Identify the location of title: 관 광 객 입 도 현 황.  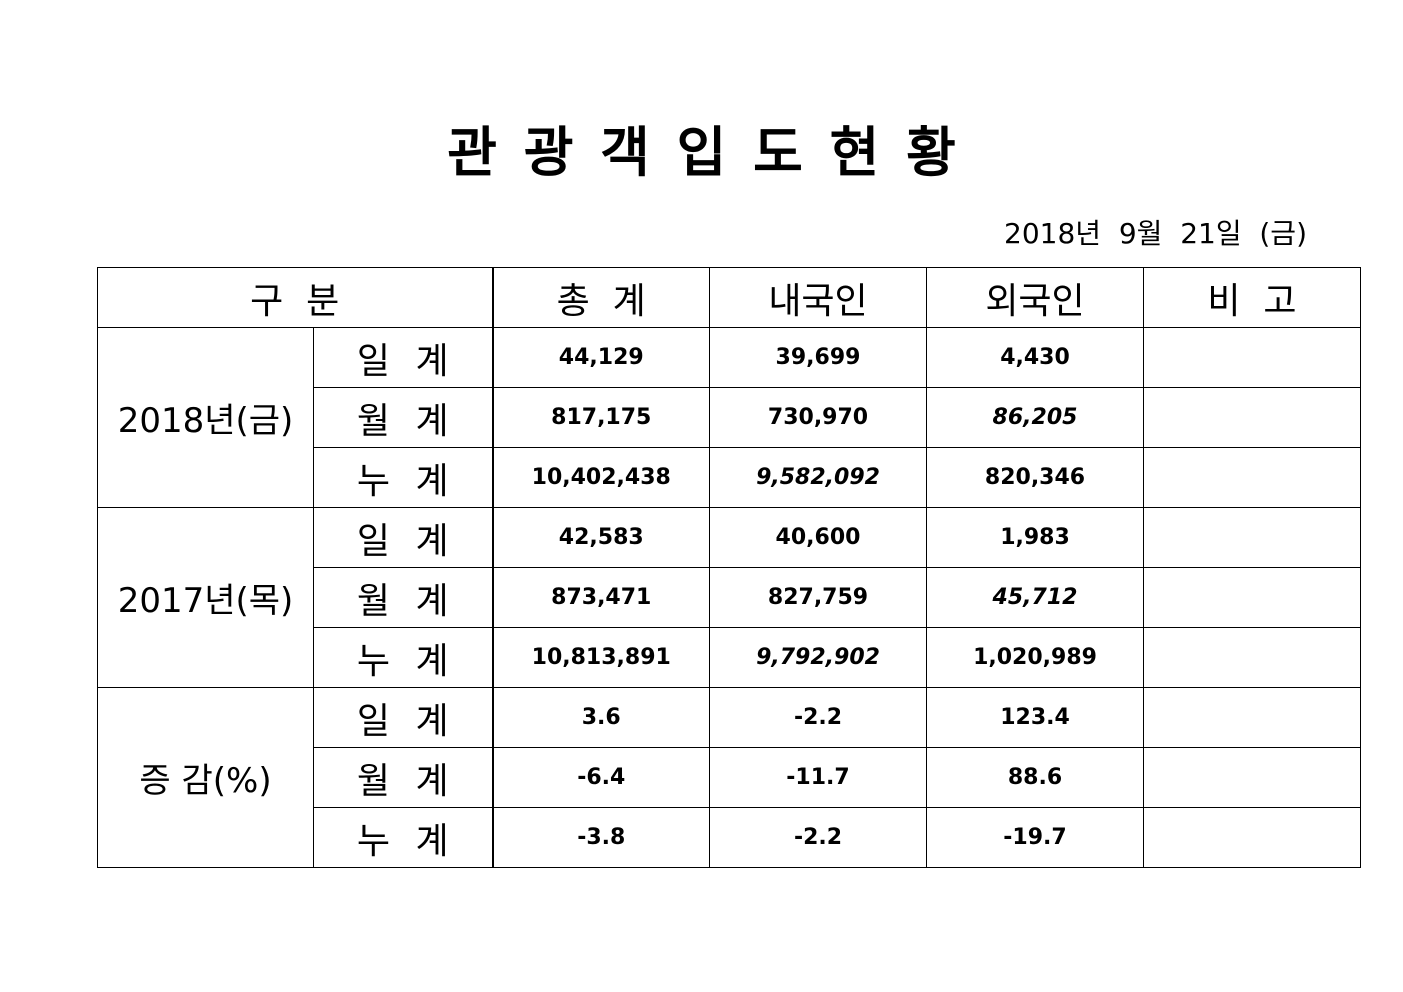
(701, 152).